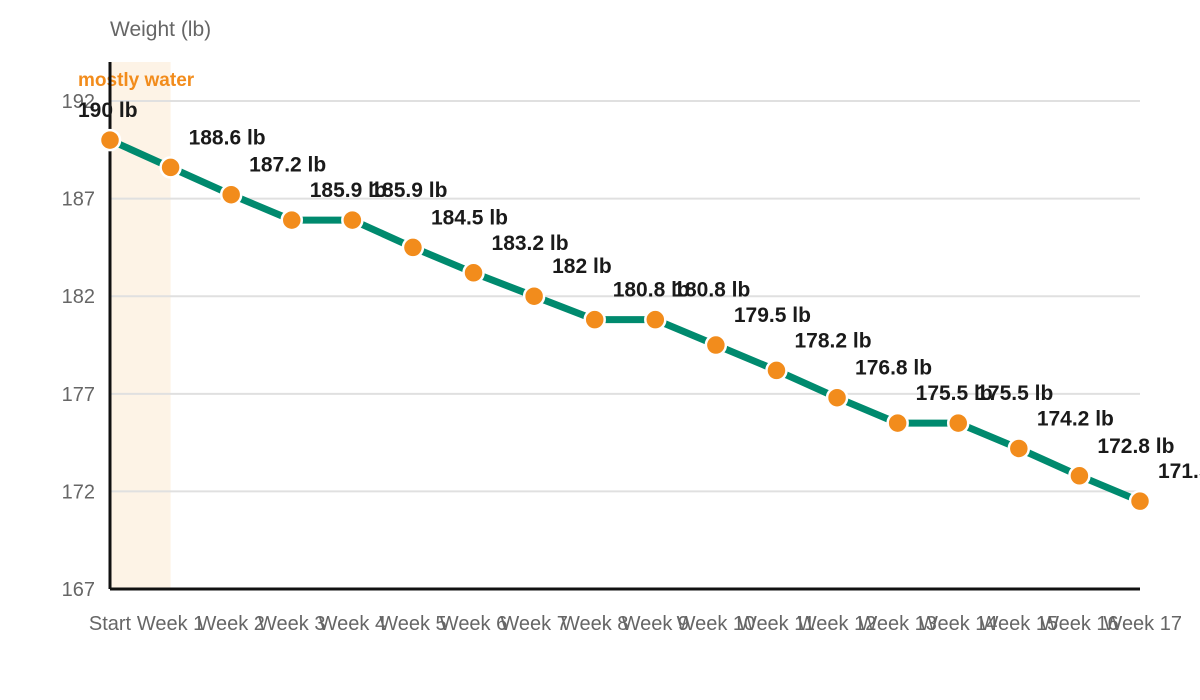  What do you see at coordinates (78, 590) in the screenshot?
I see `y-tick-label: 167` at bounding box center [78, 590].